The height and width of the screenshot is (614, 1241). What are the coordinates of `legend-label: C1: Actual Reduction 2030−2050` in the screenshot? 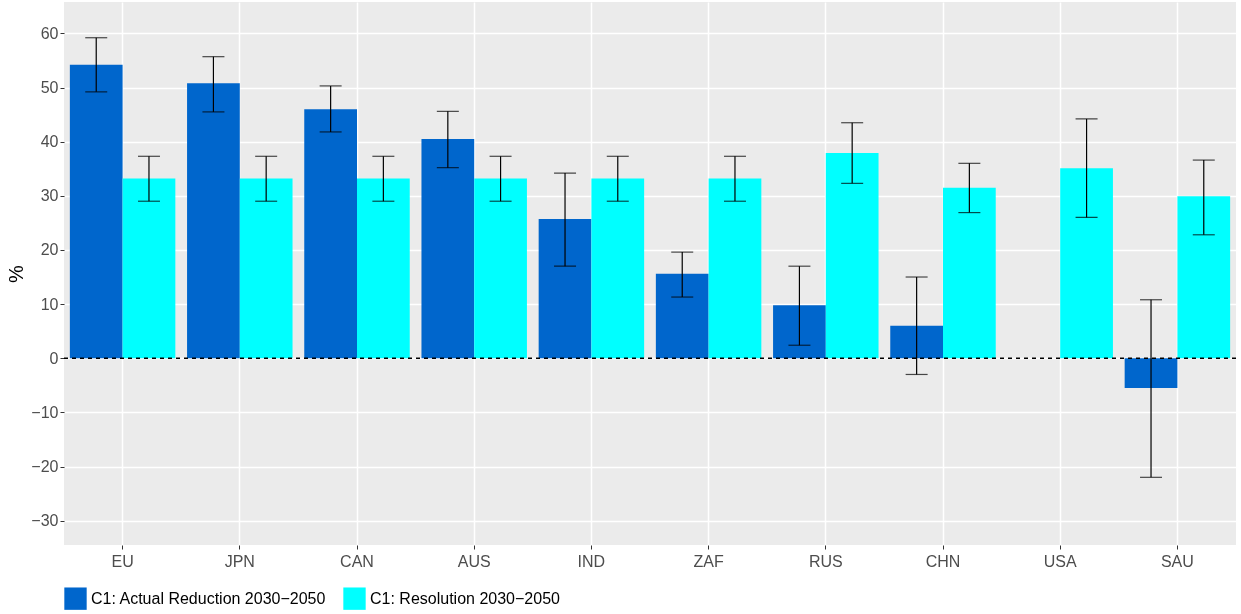 It's located at (208, 598).